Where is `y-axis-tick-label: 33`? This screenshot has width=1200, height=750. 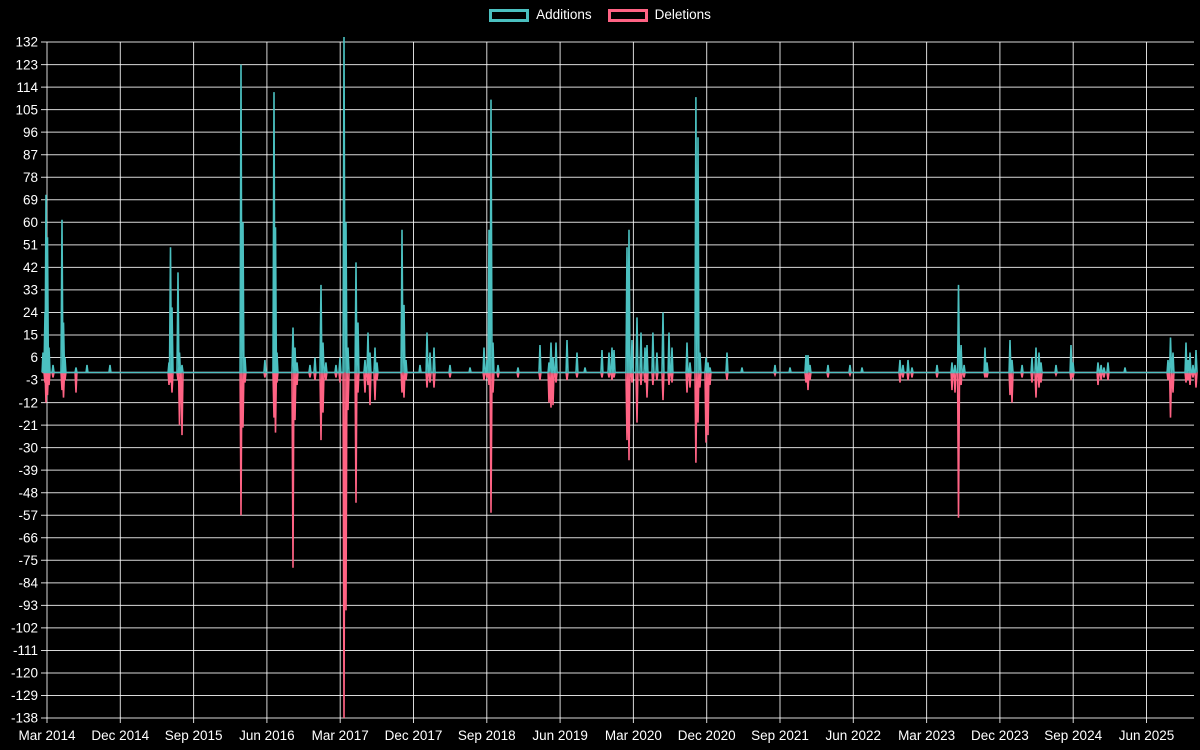
y-axis-tick-label: 33 is located at coordinates (30, 290).